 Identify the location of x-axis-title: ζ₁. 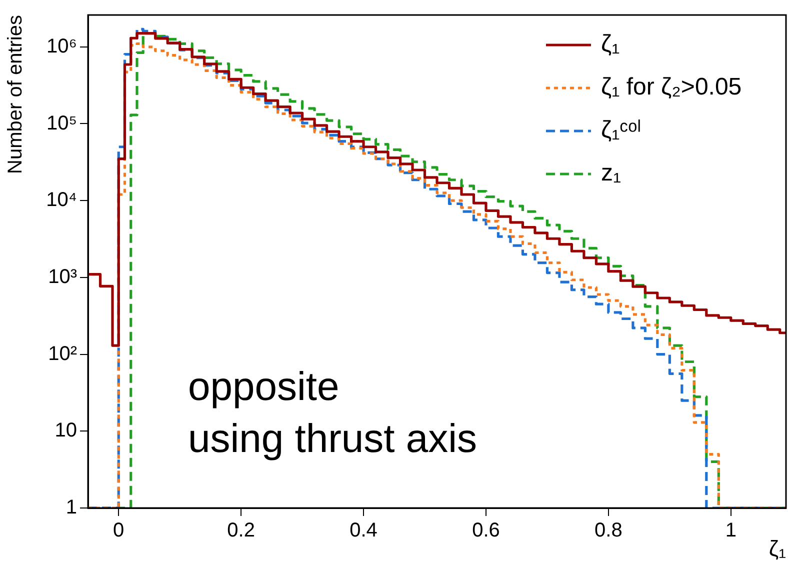
(777, 548).